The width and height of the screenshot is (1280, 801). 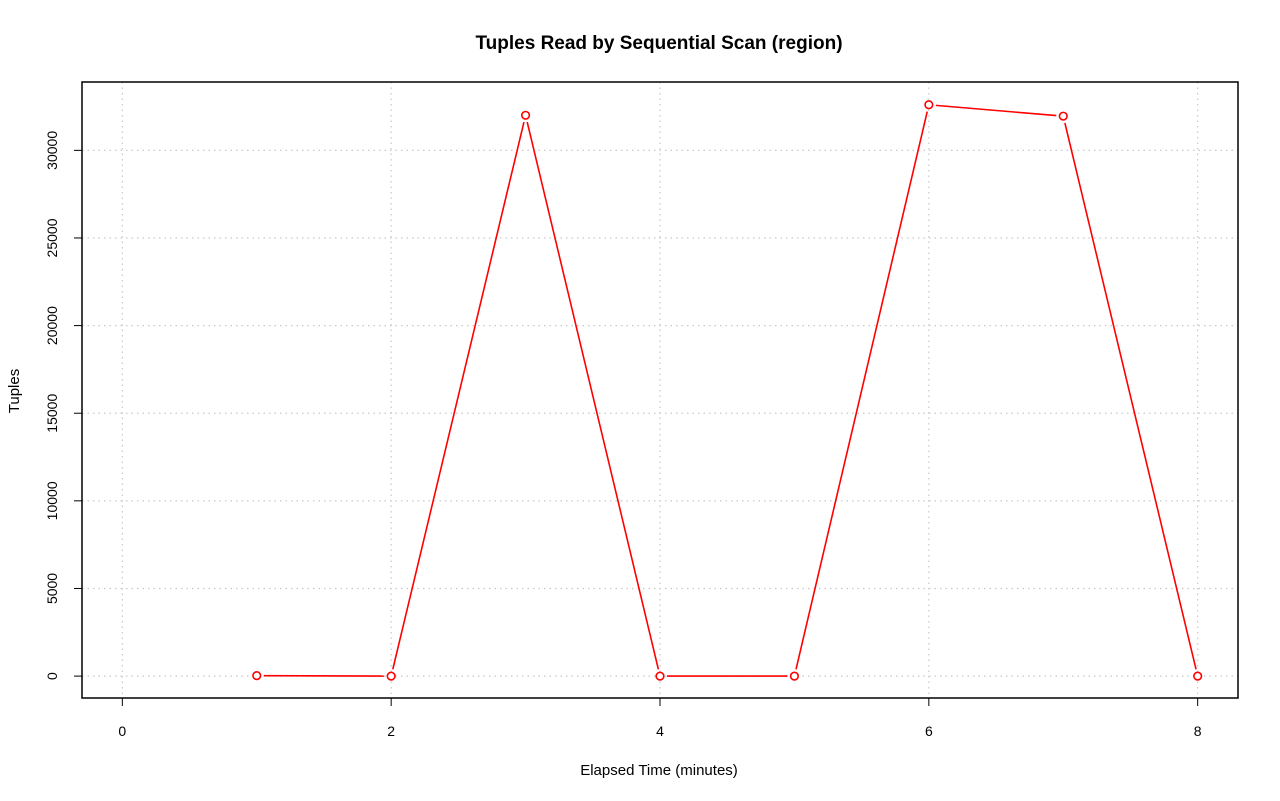 I want to click on y-tick-label: 25000, so click(x=52, y=237).